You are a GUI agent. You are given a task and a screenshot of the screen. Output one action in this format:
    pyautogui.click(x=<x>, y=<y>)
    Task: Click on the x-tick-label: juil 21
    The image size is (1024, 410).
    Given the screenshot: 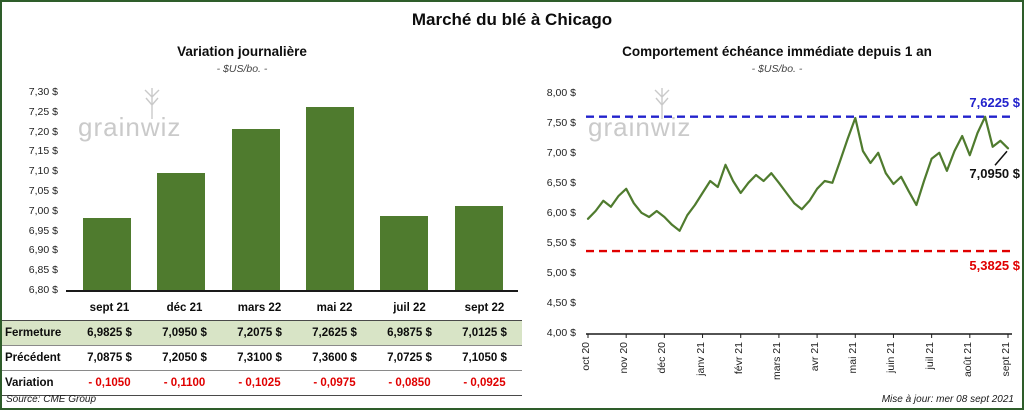 What is the action you would take?
    pyautogui.click(x=929, y=356)
    